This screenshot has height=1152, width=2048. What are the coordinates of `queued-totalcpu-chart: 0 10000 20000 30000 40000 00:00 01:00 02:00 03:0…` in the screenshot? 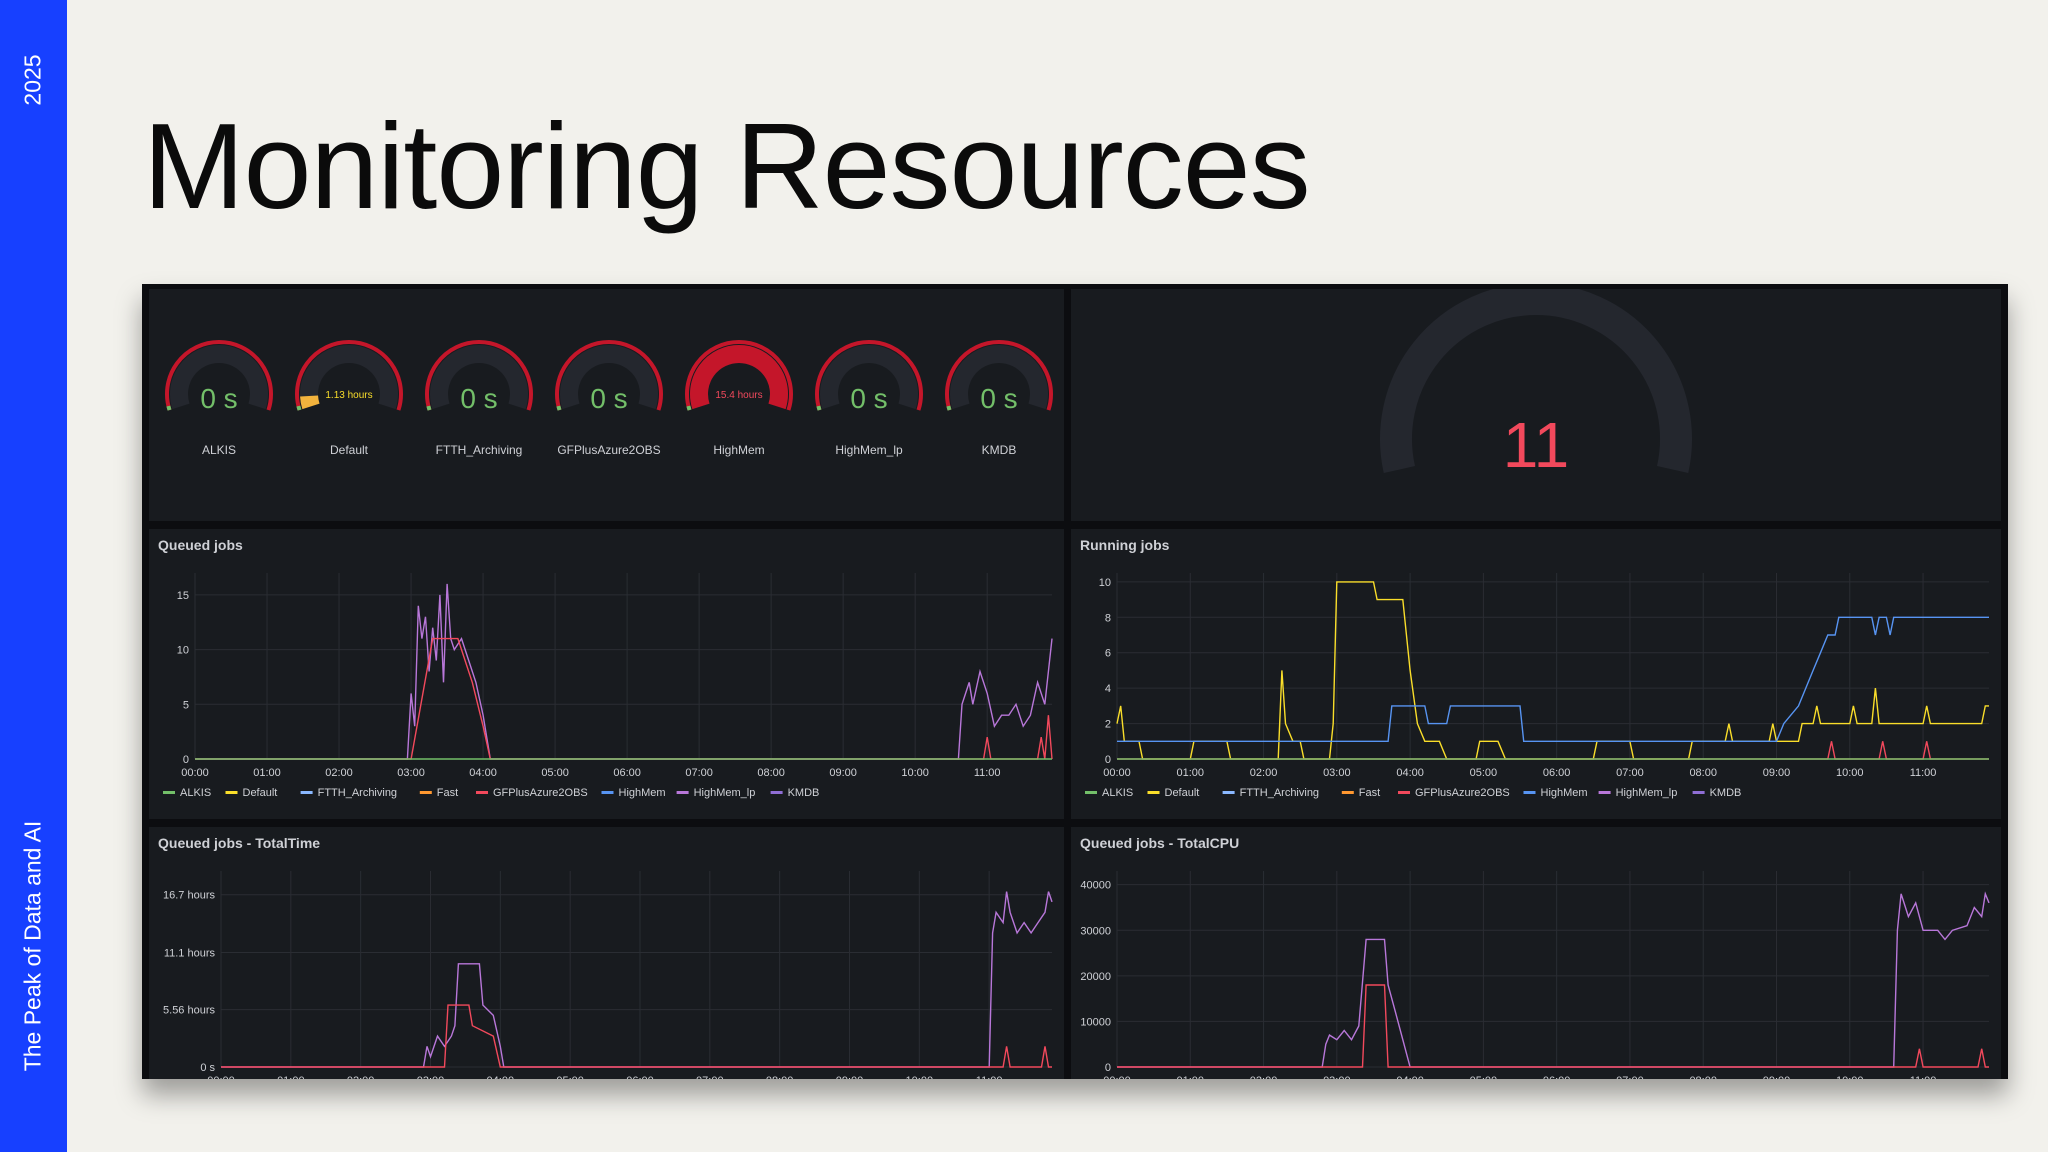 It's located at (1535, 975).